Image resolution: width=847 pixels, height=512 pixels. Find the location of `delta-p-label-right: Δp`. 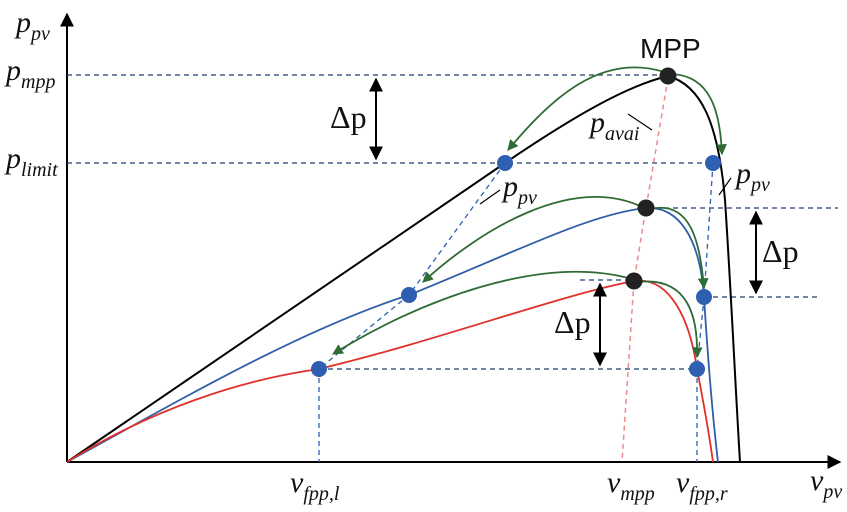

delta-p-label-right: Δp is located at coordinates (780, 251).